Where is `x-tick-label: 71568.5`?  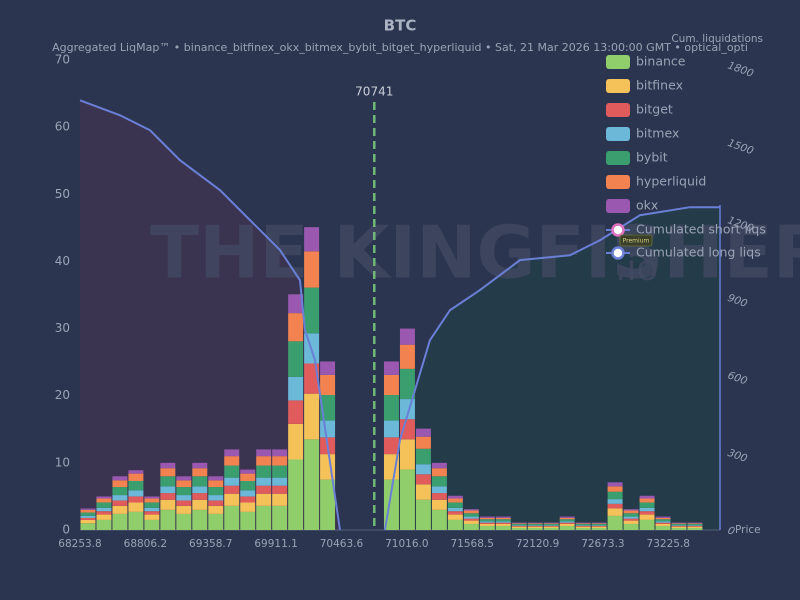
x-tick-label: 71568.5 is located at coordinates (471, 544).